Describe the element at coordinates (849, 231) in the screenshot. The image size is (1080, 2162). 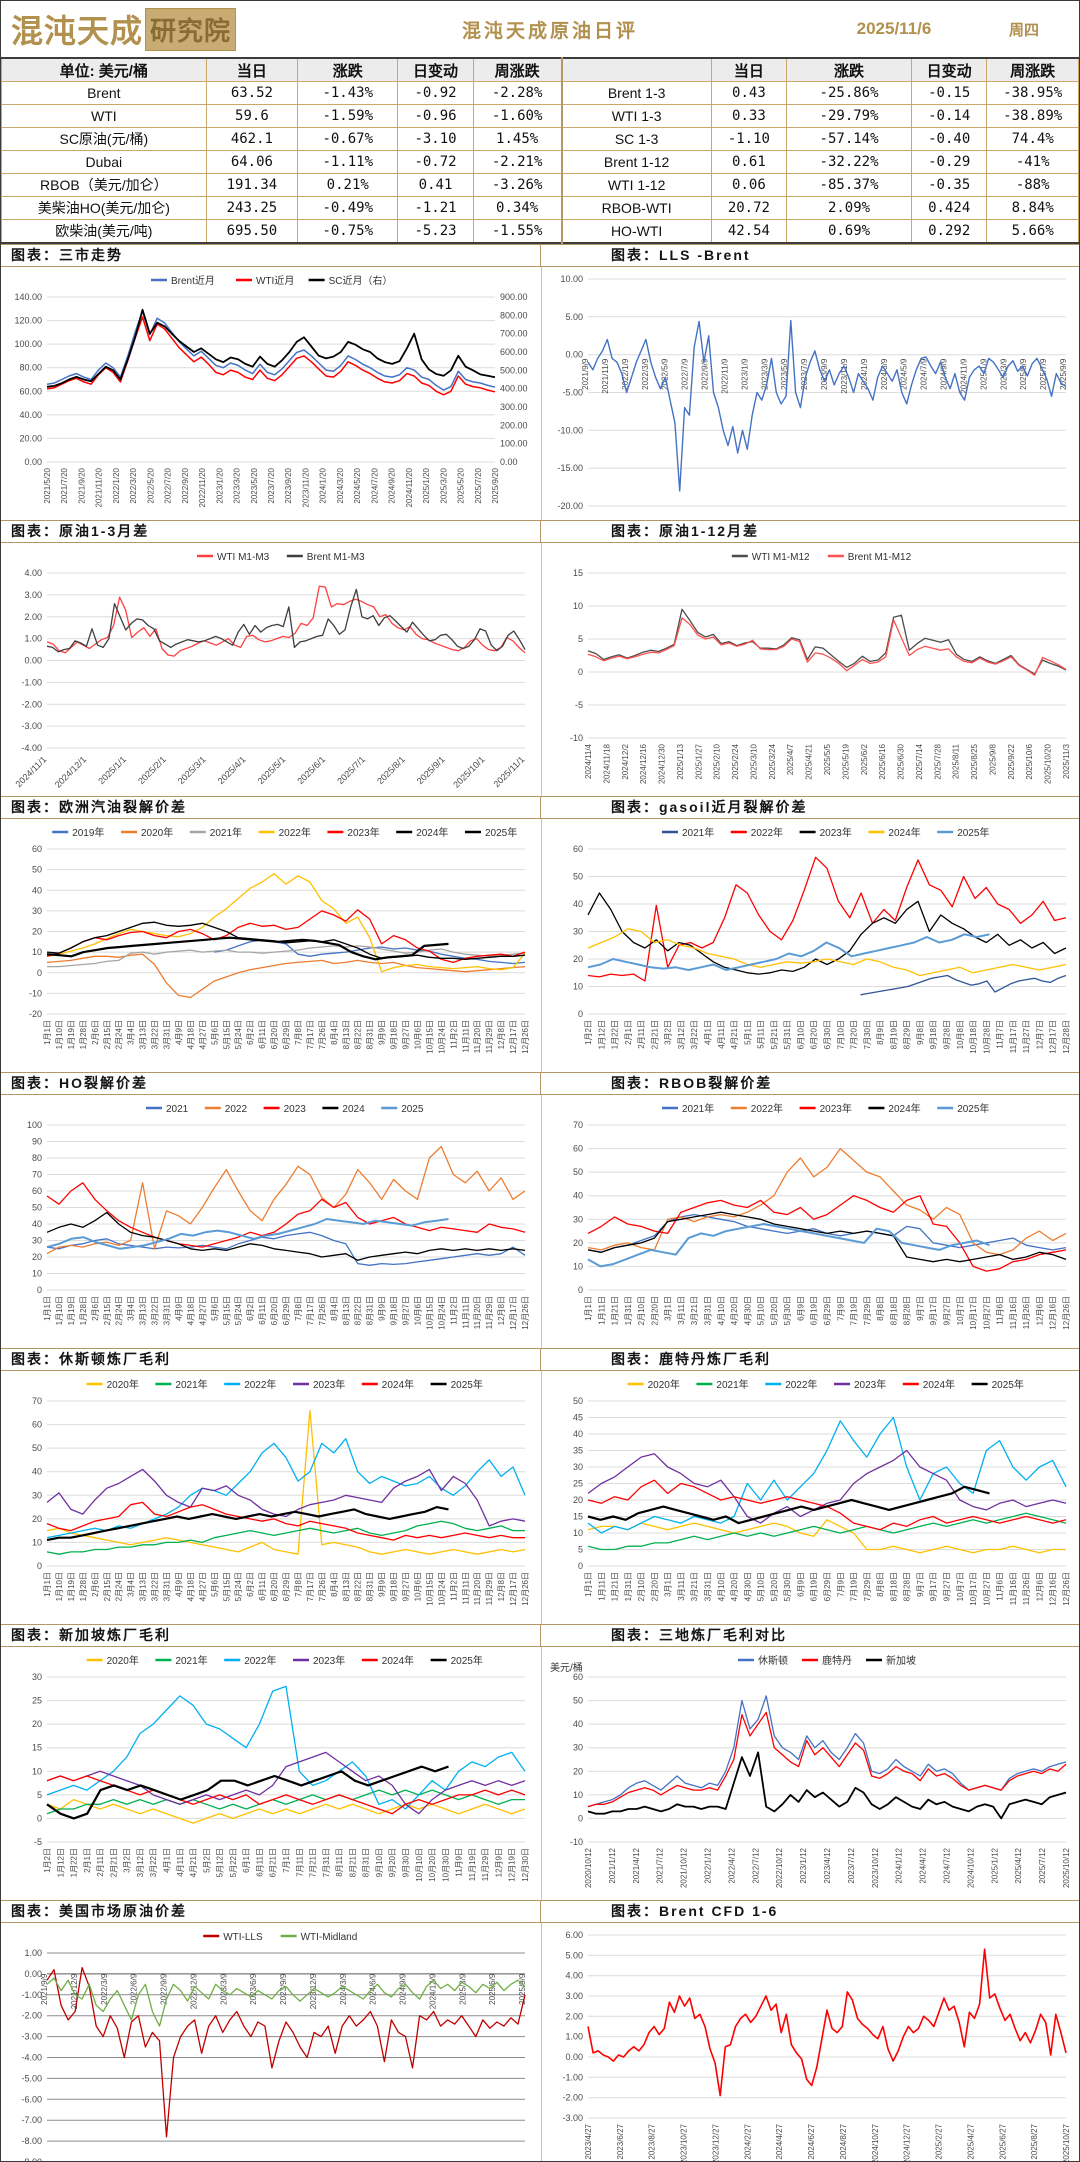
I see `value-cell: 0.69%` at that location.